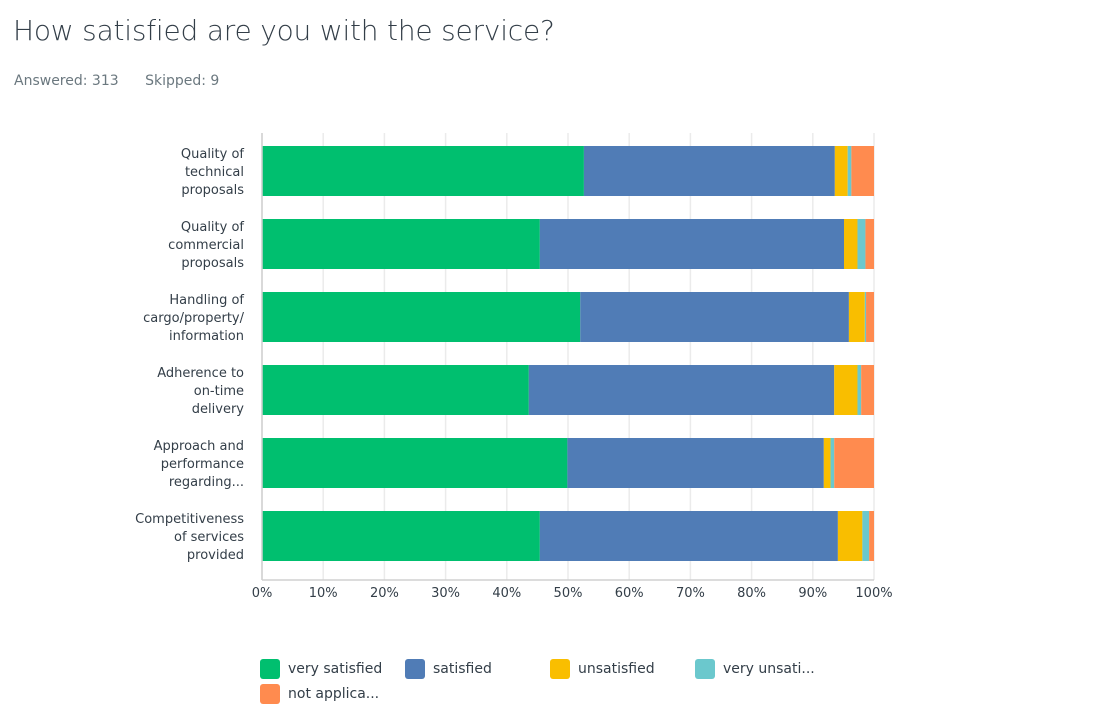 This screenshot has height=722, width=1108. I want to click on category-label-line: commercial, so click(206, 245).